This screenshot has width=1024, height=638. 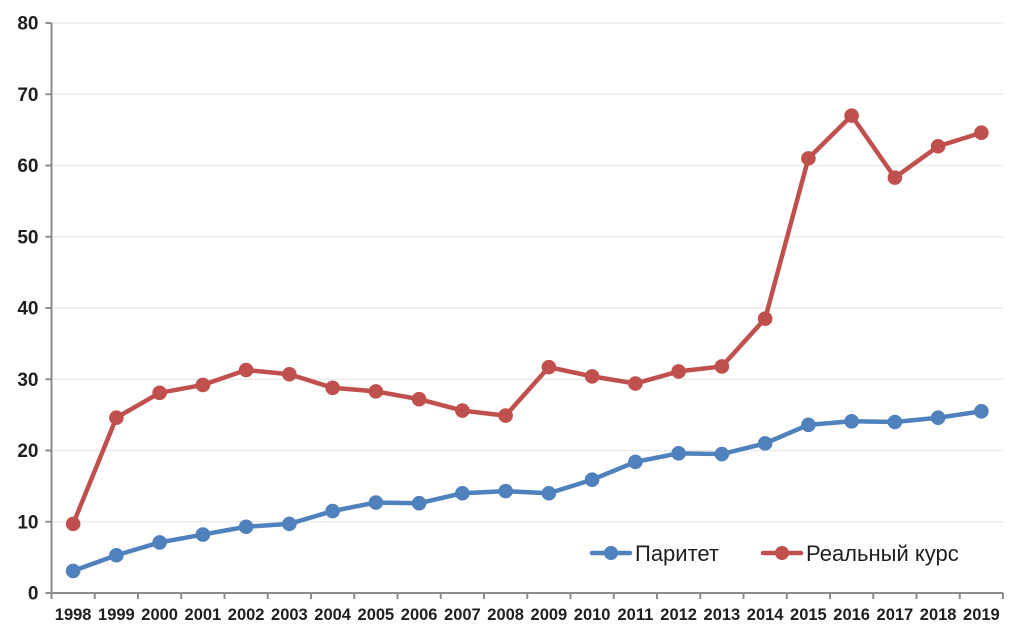 What do you see at coordinates (27, 166) in the screenshot?
I see `y-tick-label: 60` at bounding box center [27, 166].